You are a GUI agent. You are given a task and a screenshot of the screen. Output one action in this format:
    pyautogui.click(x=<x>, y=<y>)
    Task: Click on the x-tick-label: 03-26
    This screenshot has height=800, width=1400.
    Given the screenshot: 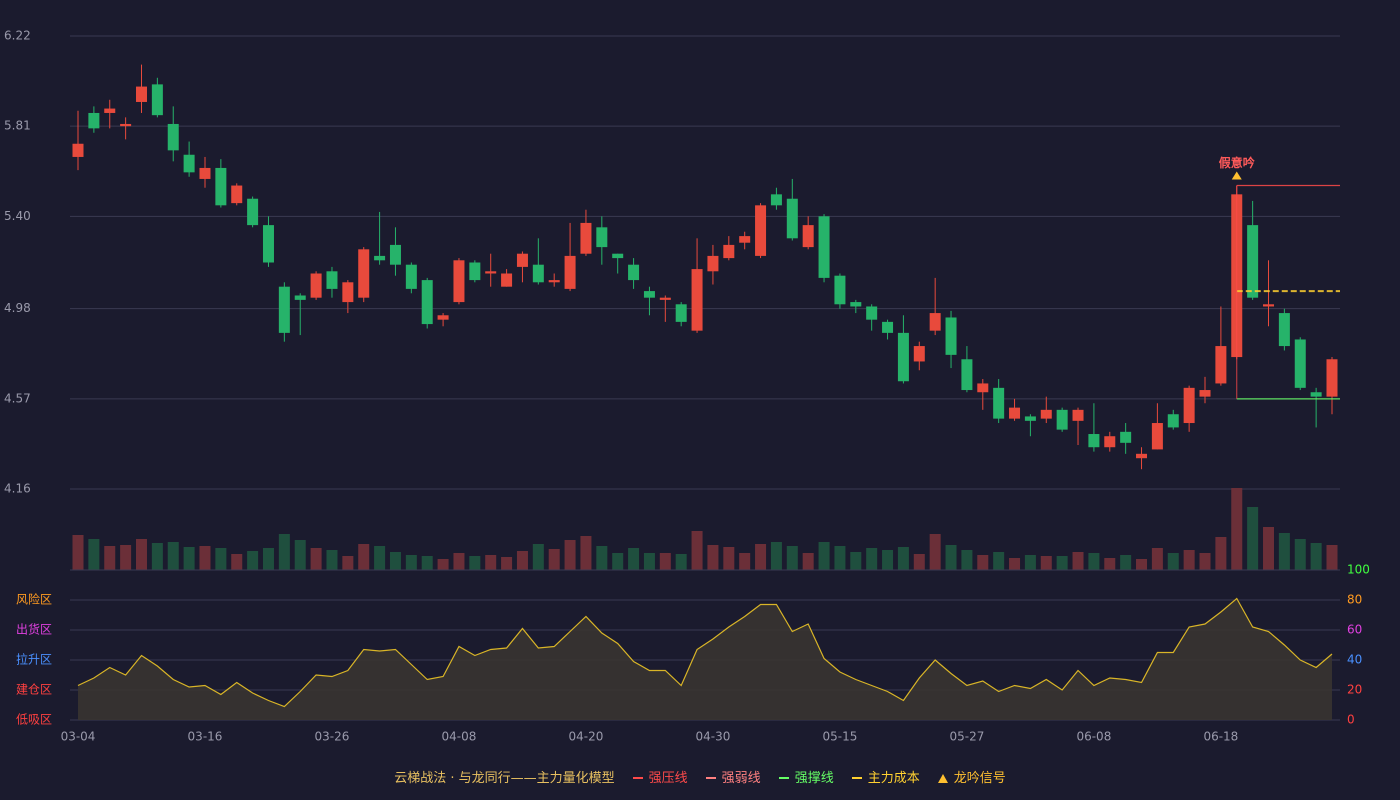 What is the action you would take?
    pyautogui.click(x=332, y=737)
    